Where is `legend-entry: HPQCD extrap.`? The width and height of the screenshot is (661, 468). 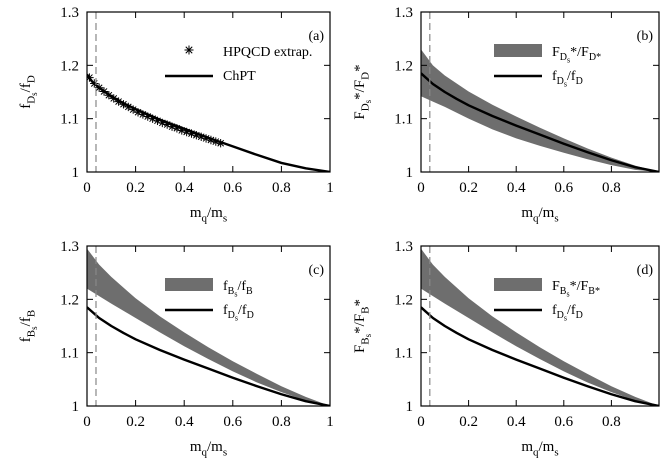 legend-entry: HPQCD extrap. is located at coordinates (248, 52).